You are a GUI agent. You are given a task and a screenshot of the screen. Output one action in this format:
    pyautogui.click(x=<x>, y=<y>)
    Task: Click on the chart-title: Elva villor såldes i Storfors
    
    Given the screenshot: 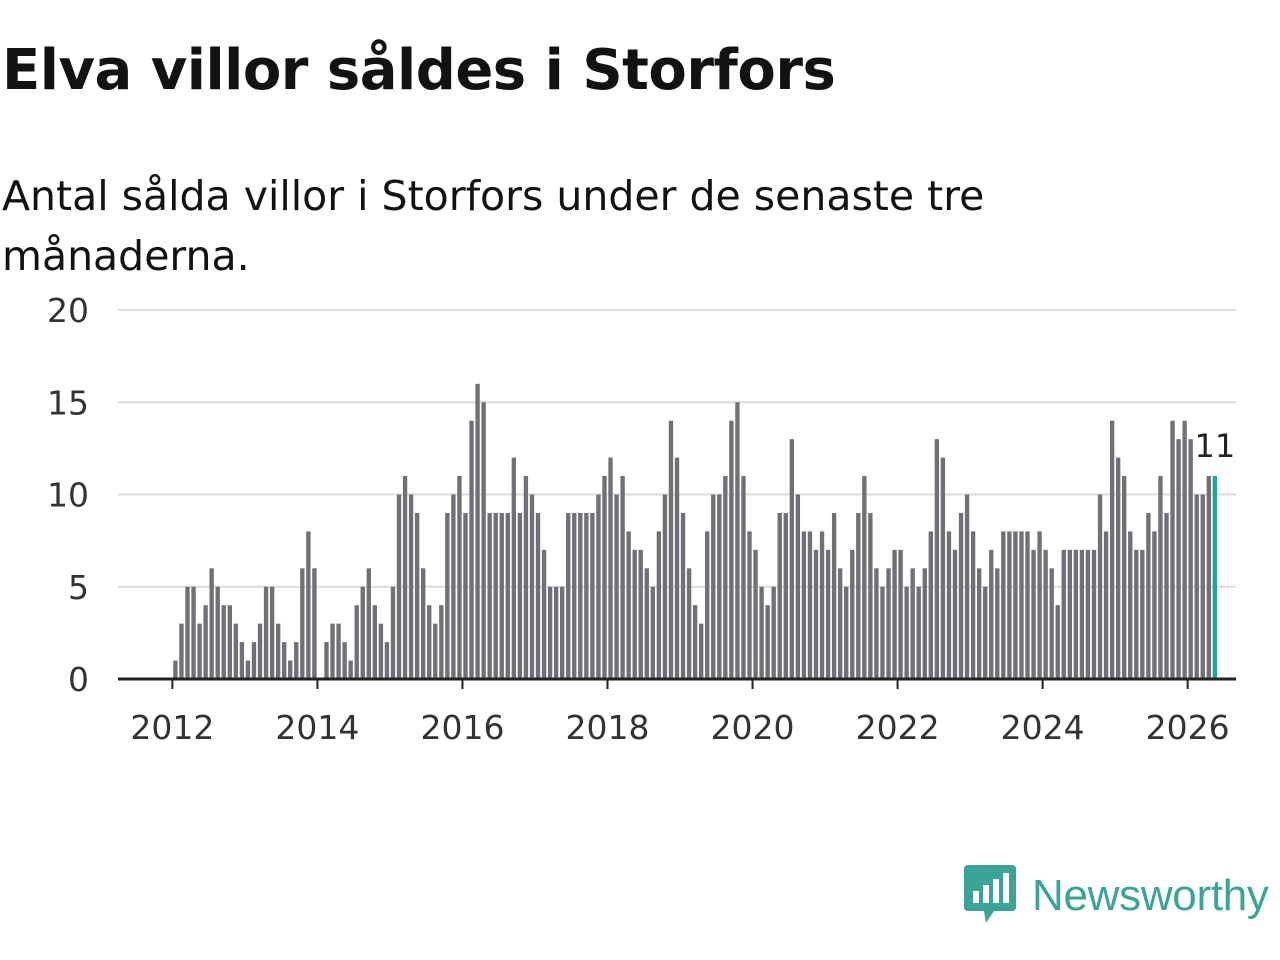 What is the action you would take?
    pyautogui.click(x=419, y=70)
    